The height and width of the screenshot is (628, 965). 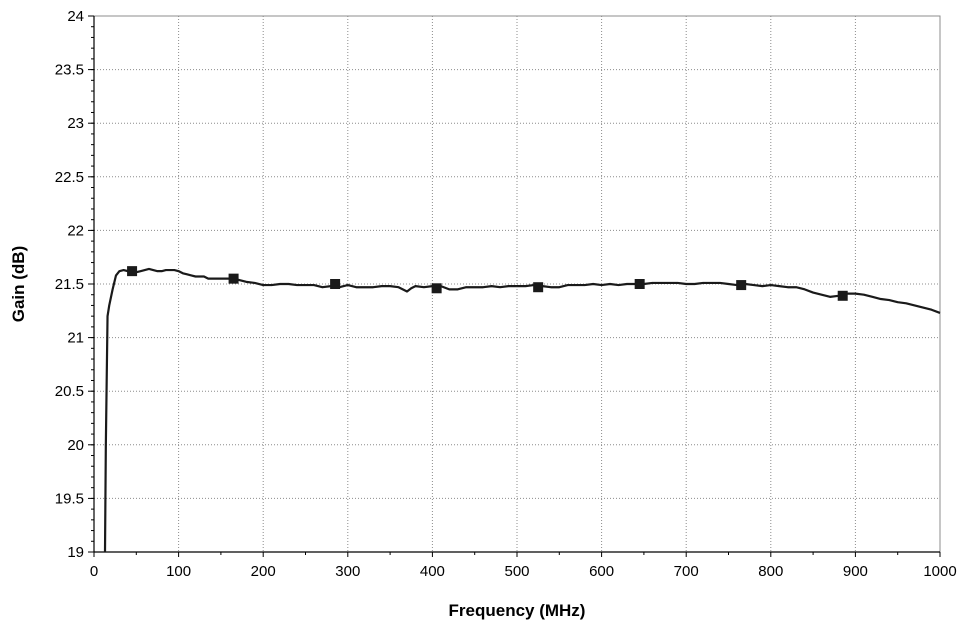 I want to click on y-axis-title: Gain (dB), so click(x=18, y=284).